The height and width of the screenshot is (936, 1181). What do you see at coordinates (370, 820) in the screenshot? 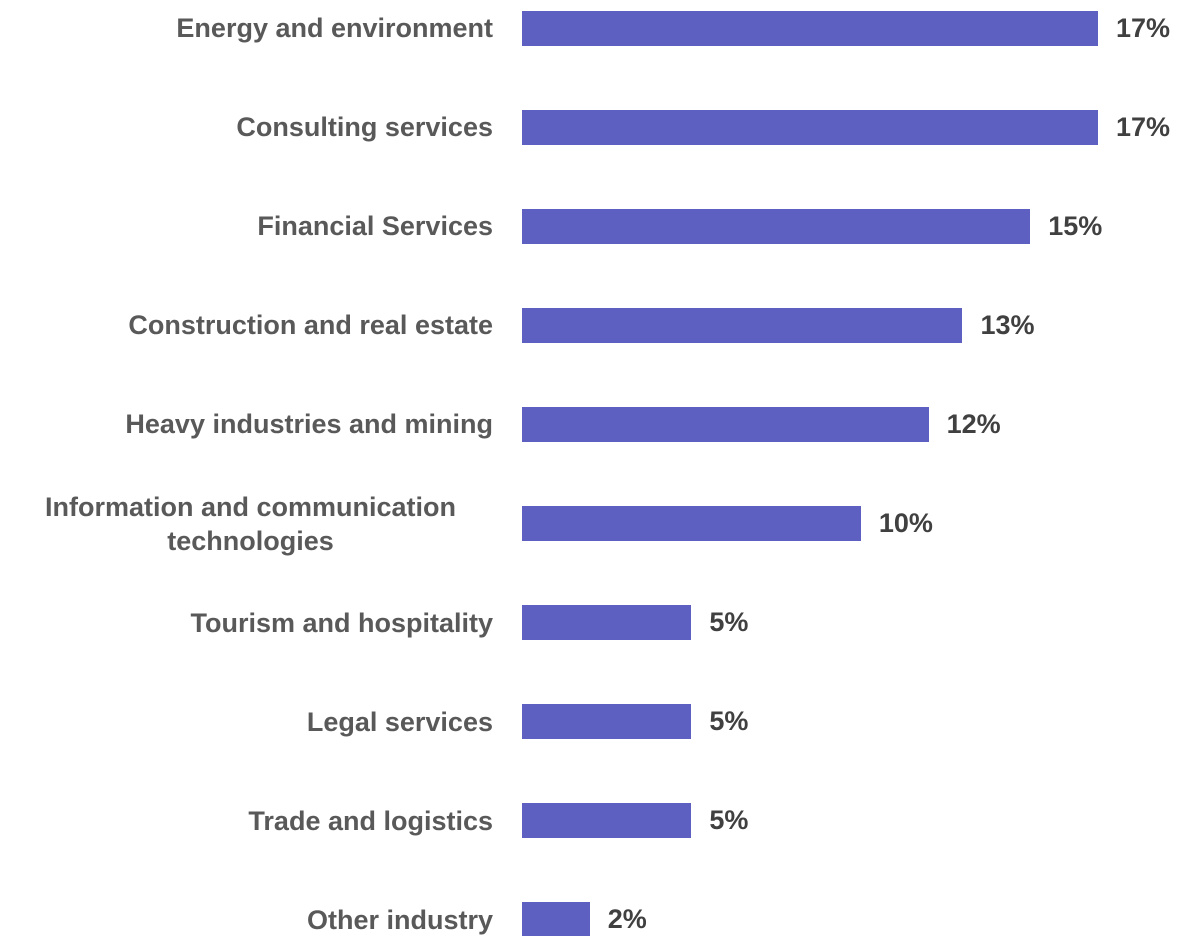
I see `category-text: Trade and logistics` at bounding box center [370, 820].